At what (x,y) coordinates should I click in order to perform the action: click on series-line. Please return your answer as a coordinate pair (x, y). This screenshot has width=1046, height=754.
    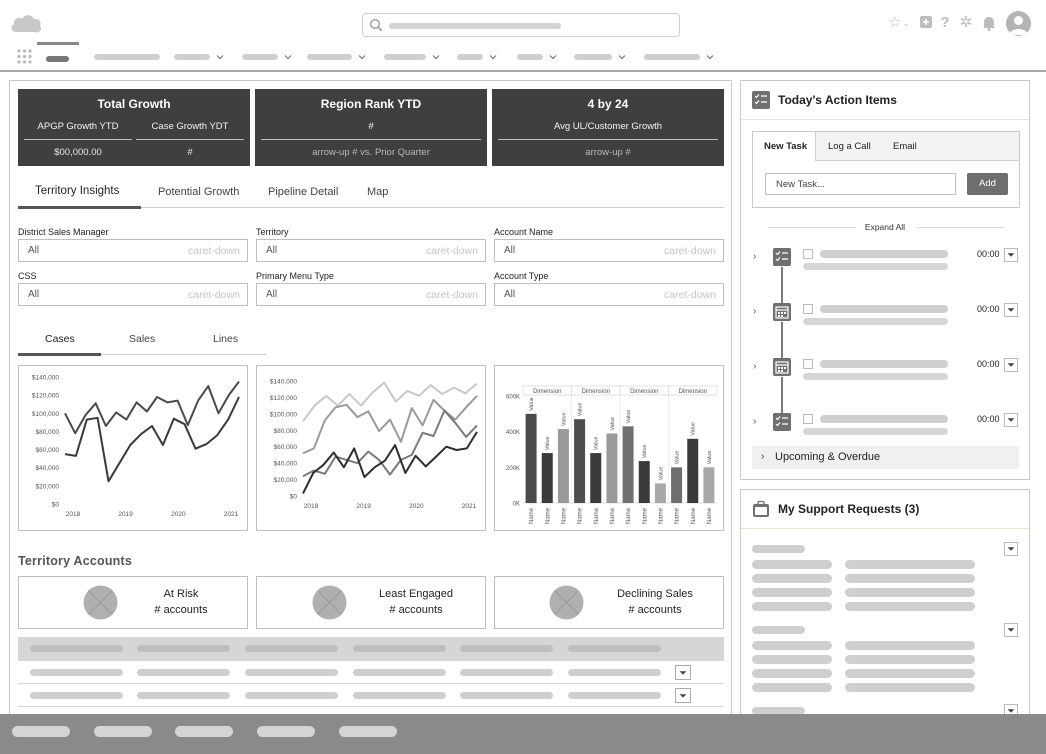
    Looking at the image, I should click on (390, 425).